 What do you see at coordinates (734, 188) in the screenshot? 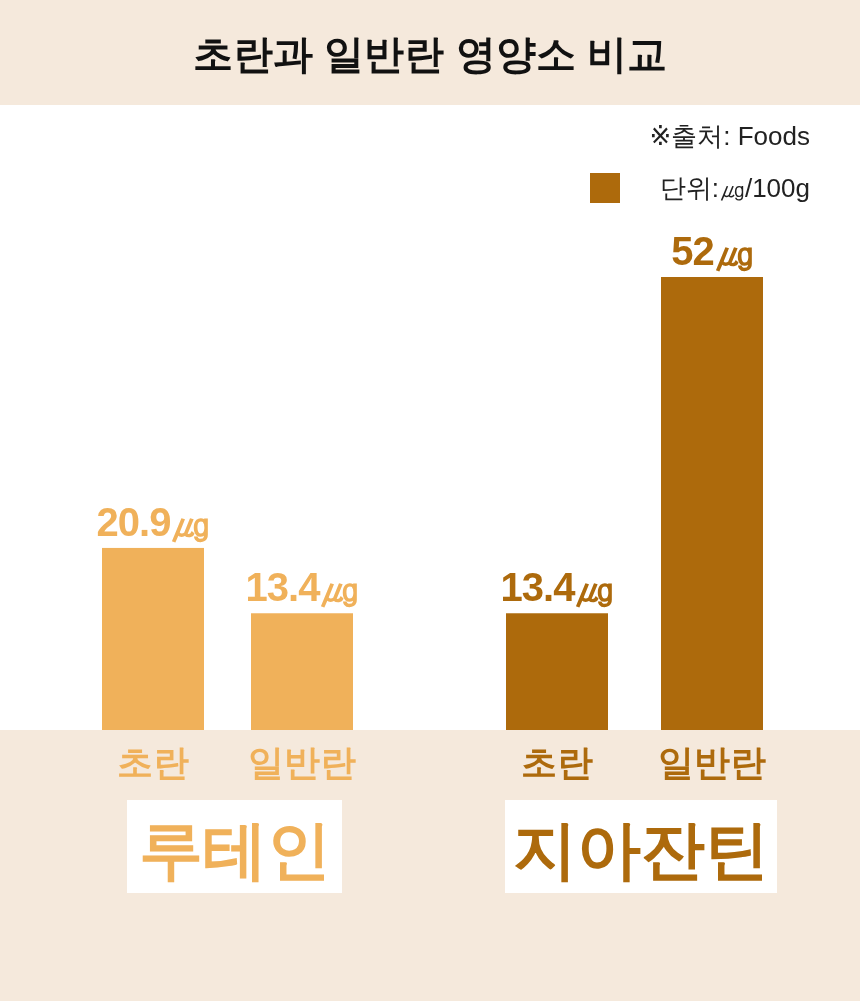
I see `text: 단위:㎍/100g` at bounding box center [734, 188].